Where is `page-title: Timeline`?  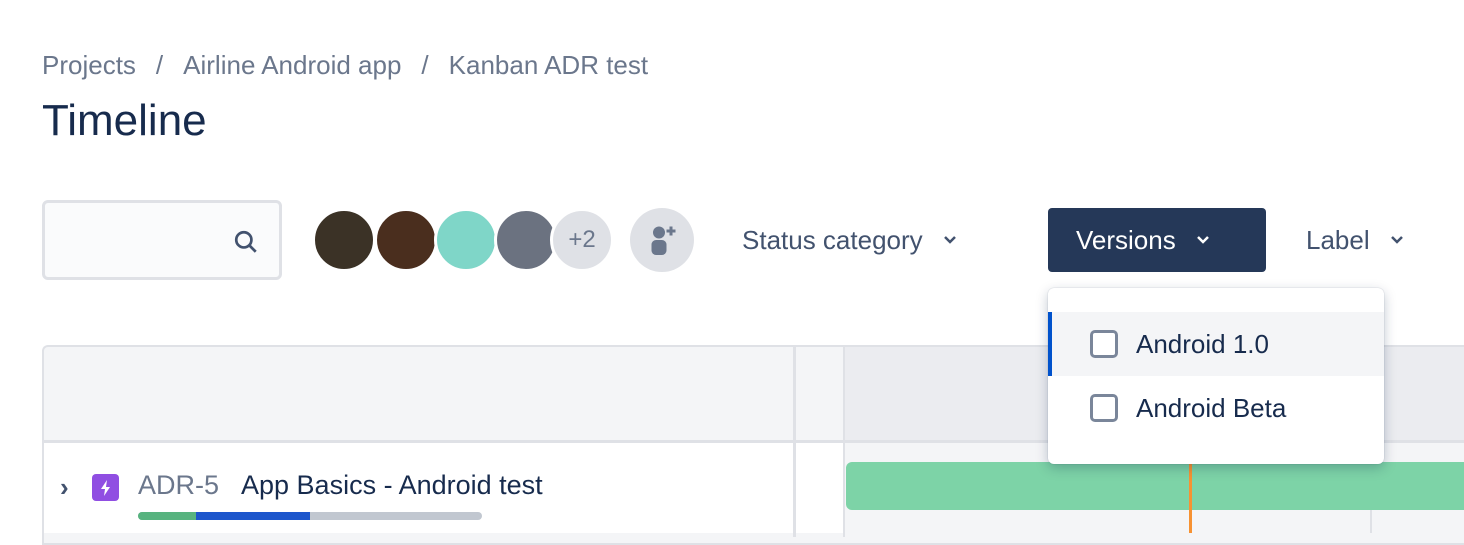
page-title: Timeline is located at coordinates (124, 120).